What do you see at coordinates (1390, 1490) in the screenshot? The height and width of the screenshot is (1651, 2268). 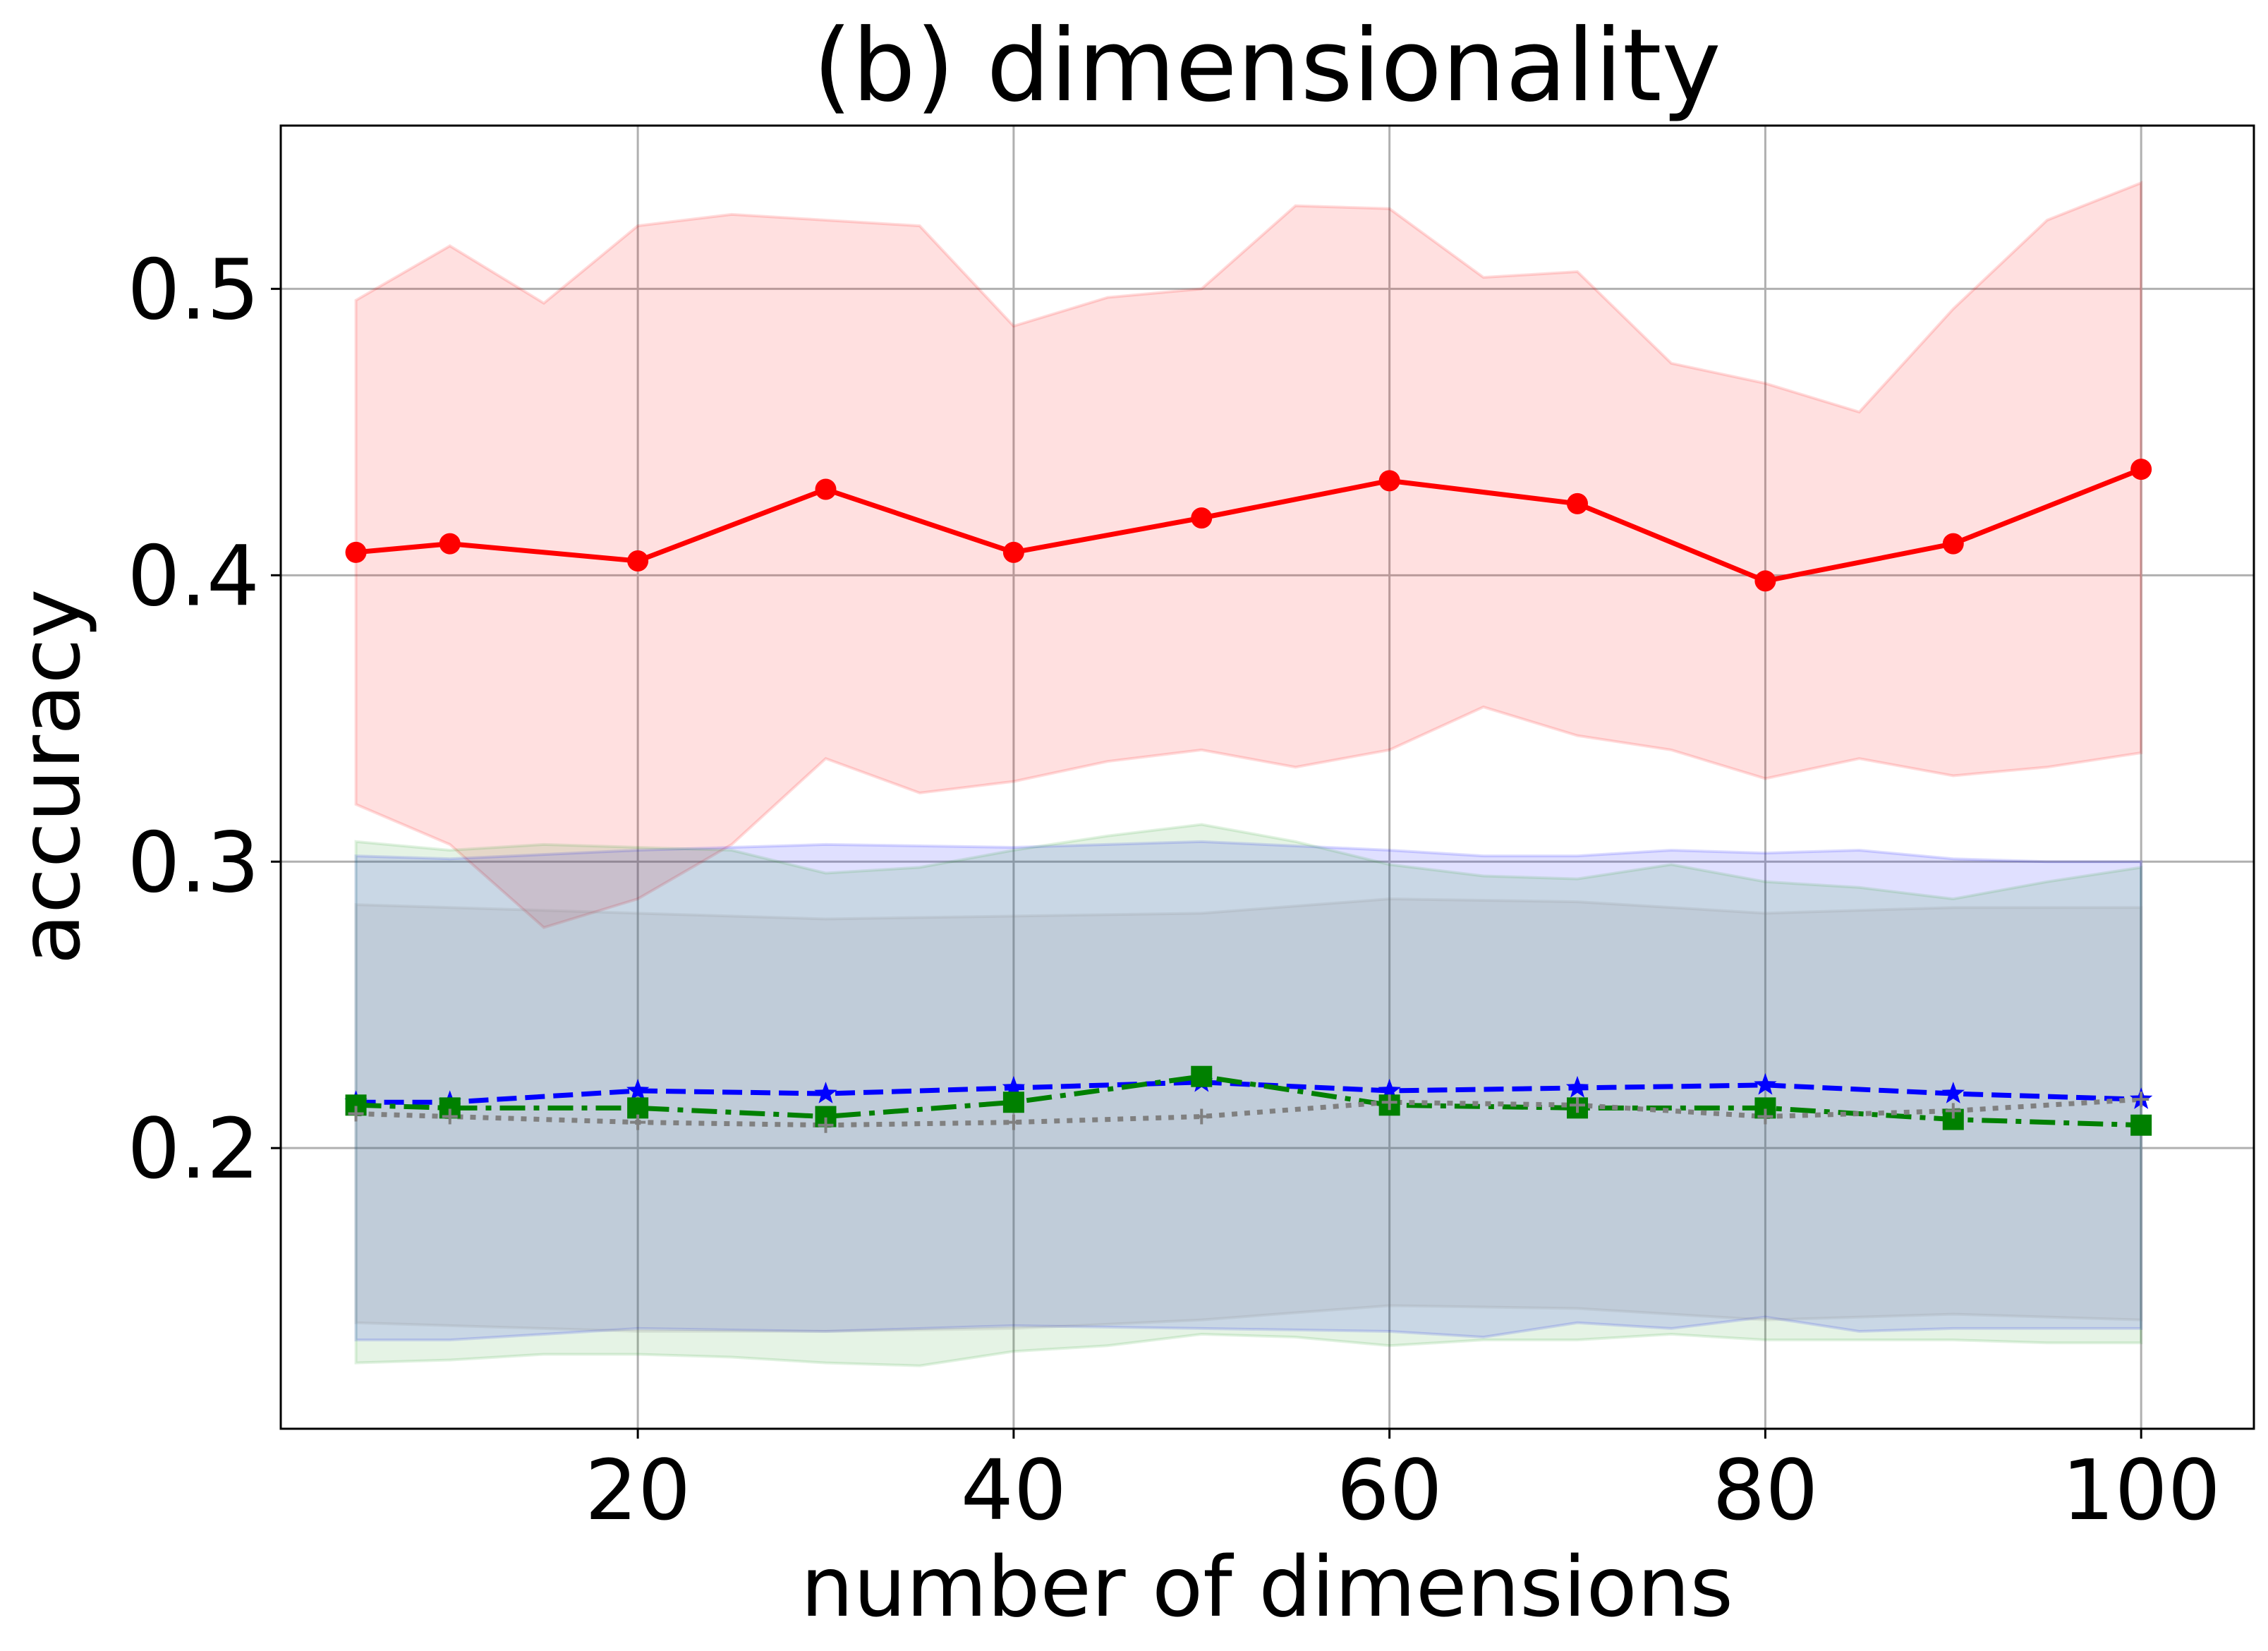 I see `x-tick-label: 60` at bounding box center [1390, 1490].